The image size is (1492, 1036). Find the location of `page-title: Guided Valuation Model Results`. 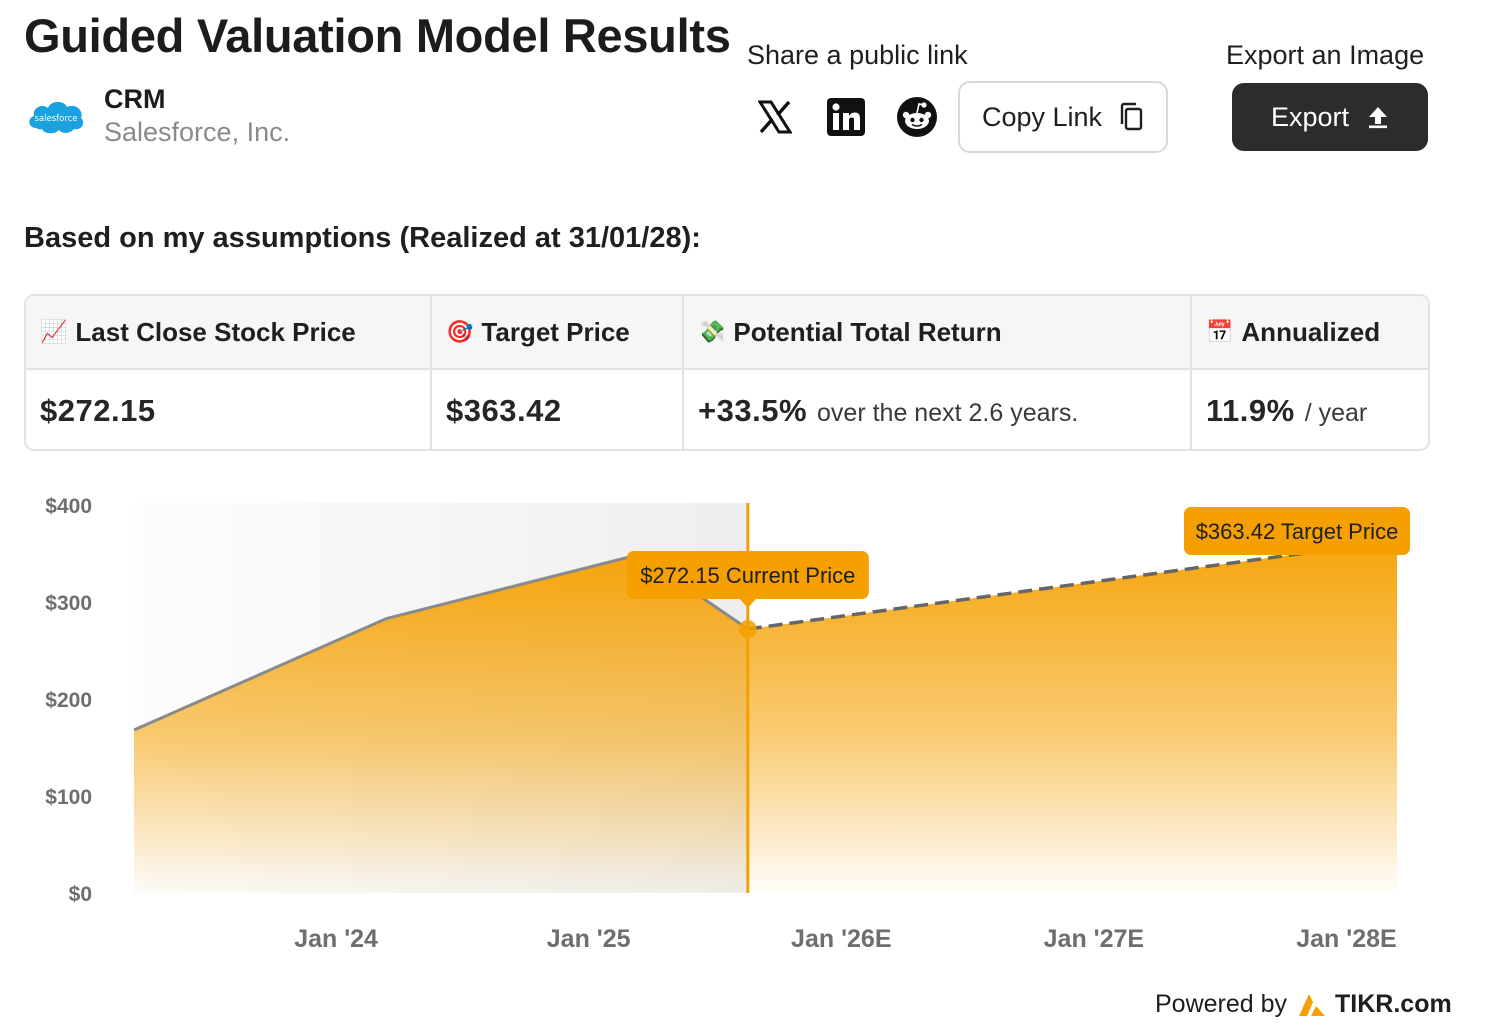

page-title: Guided Valuation Model Results is located at coordinates (377, 35).